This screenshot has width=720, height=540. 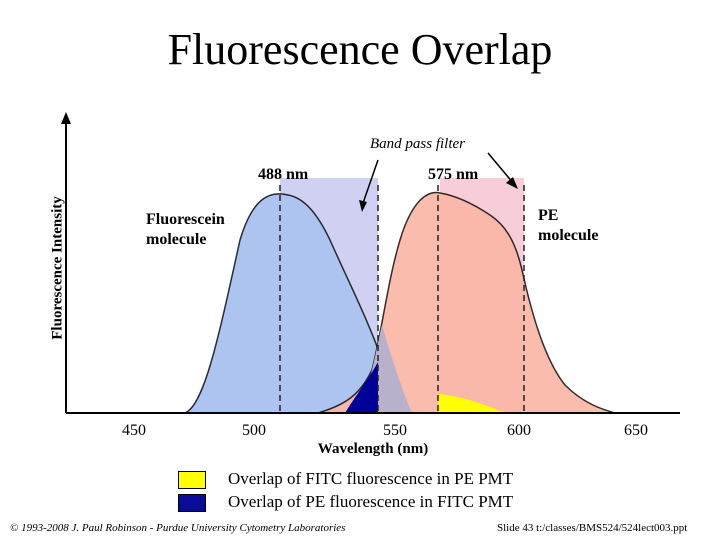 I want to click on y-axis-arrowhead, so click(x=66, y=118).